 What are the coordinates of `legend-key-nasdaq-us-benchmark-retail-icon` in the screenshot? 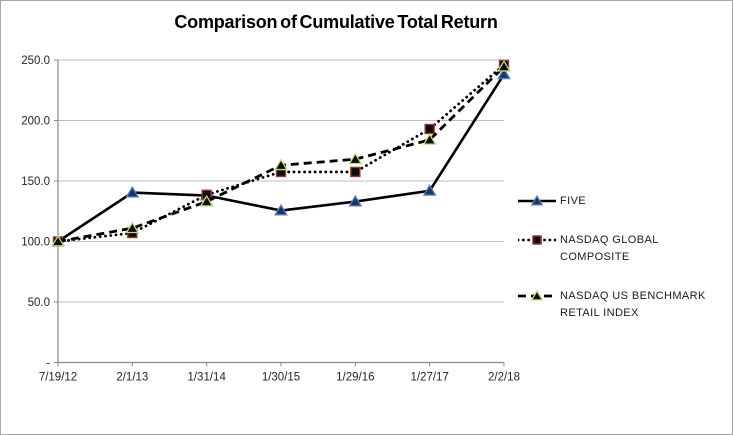 It's located at (537, 295).